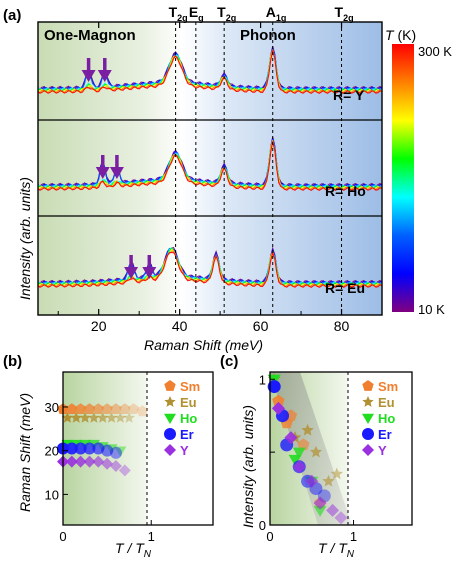 This screenshot has height=564, width=463. What do you see at coordinates (203, 345) in the screenshot?
I see `a-x-axis-label: Raman Shift (meV)` at bounding box center [203, 345].